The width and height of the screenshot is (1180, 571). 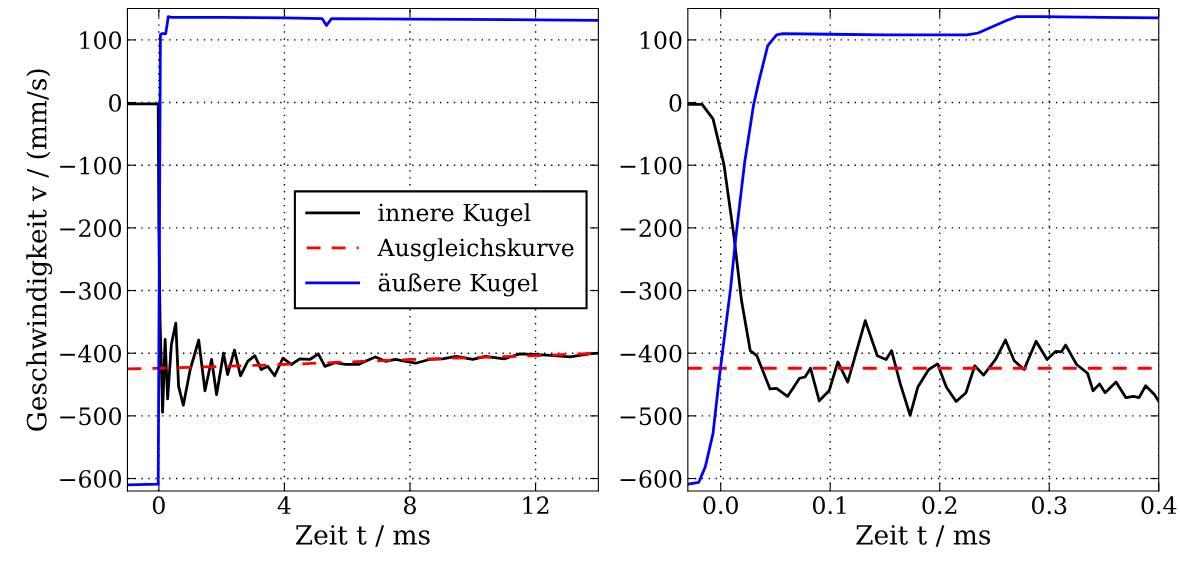 What do you see at coordinates (1049, 505) in the screenshot?
I see `x-tick-label: 0.3` at bounding box center [1049, 505].